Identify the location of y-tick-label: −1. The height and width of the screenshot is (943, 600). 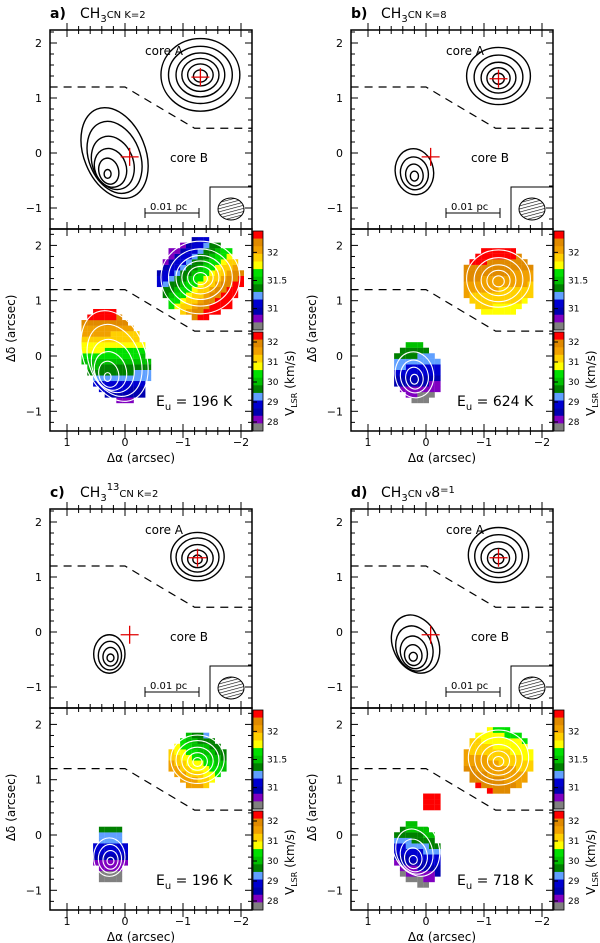
(335, 687).